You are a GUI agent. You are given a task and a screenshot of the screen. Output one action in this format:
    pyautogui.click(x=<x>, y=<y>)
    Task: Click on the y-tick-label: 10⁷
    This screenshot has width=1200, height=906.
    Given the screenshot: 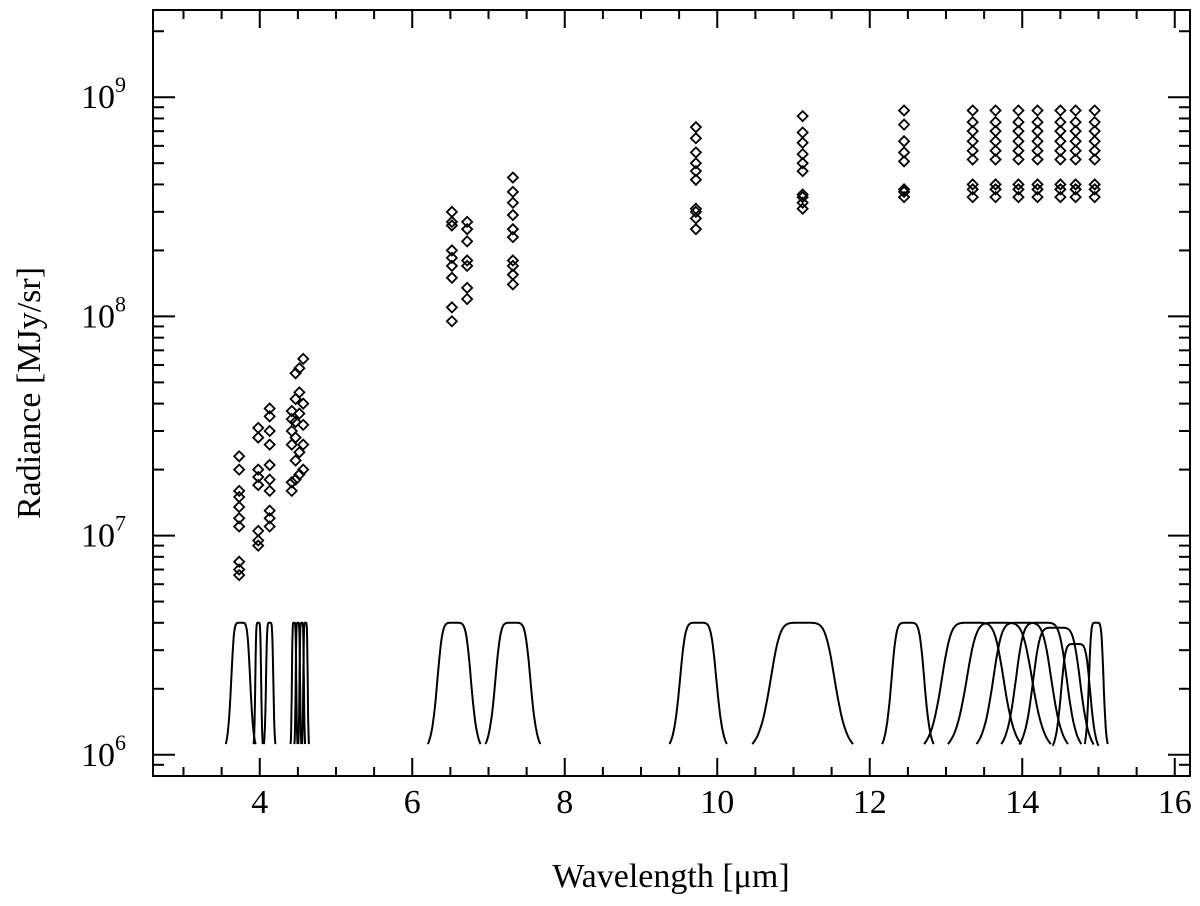 What is the action you would take?
    pyautogui.click(x=103, y=533)
    